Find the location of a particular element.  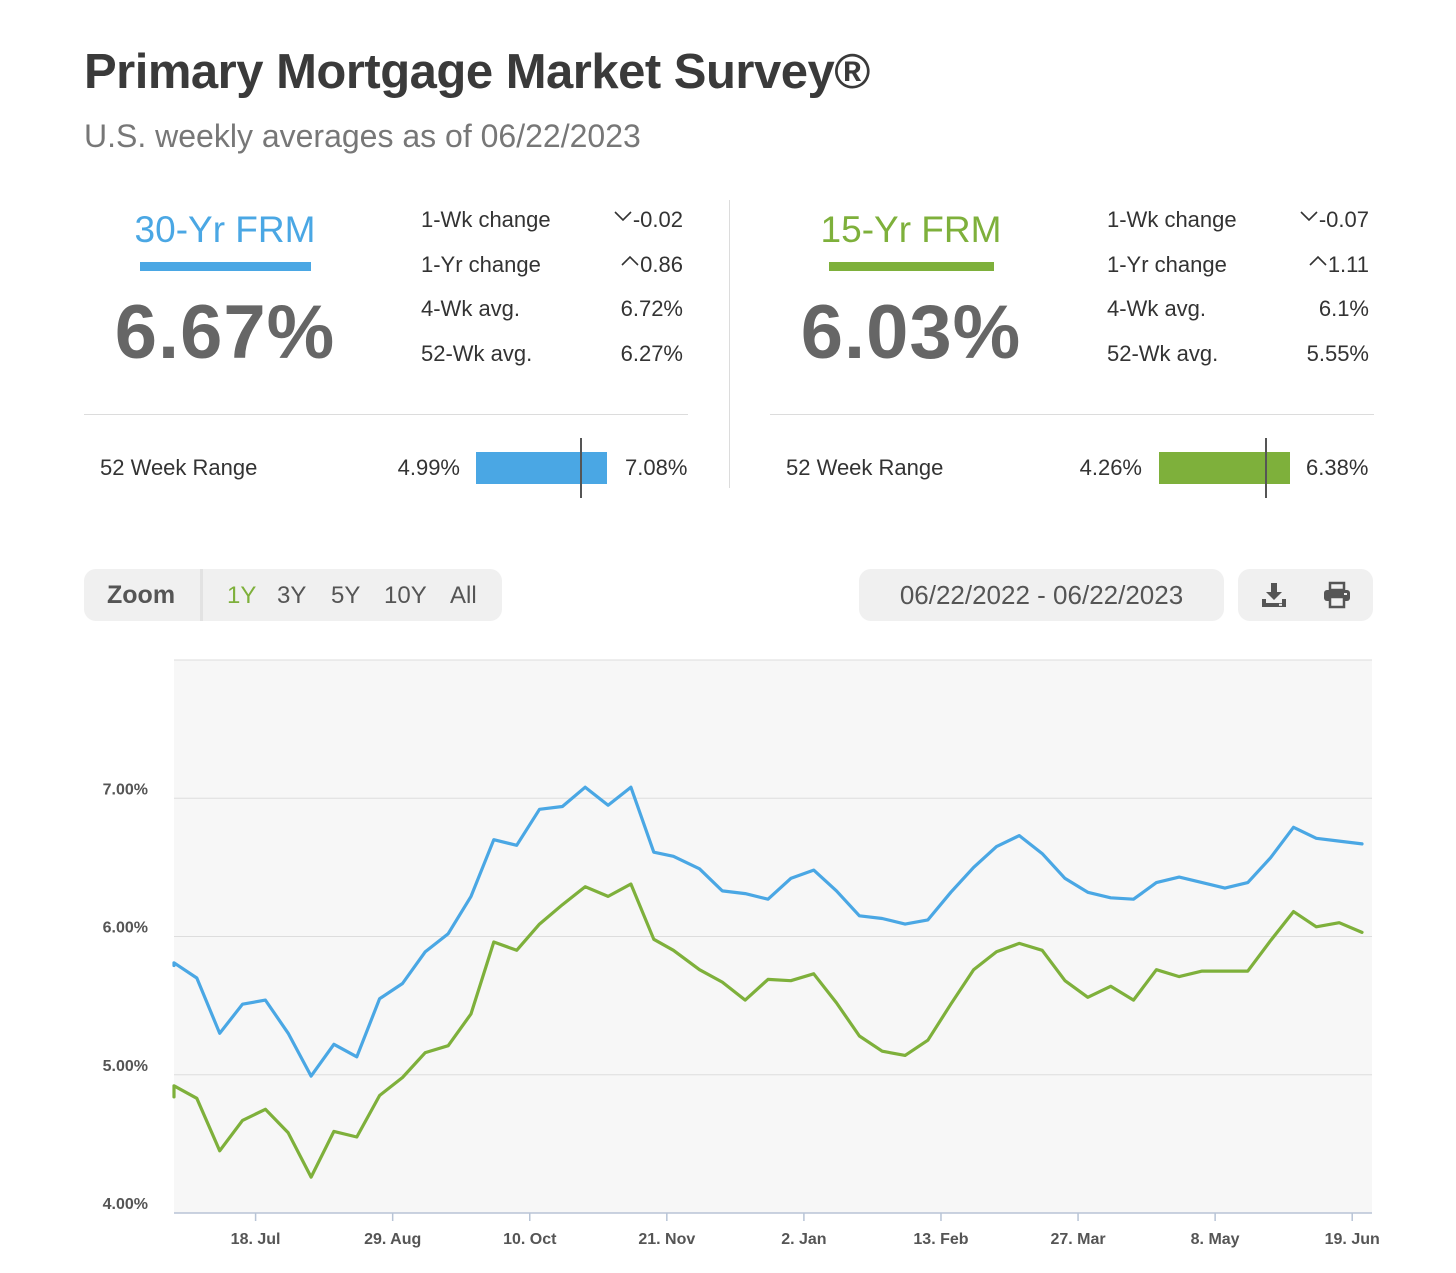

panel-divider is located at coordinates (729, 344).